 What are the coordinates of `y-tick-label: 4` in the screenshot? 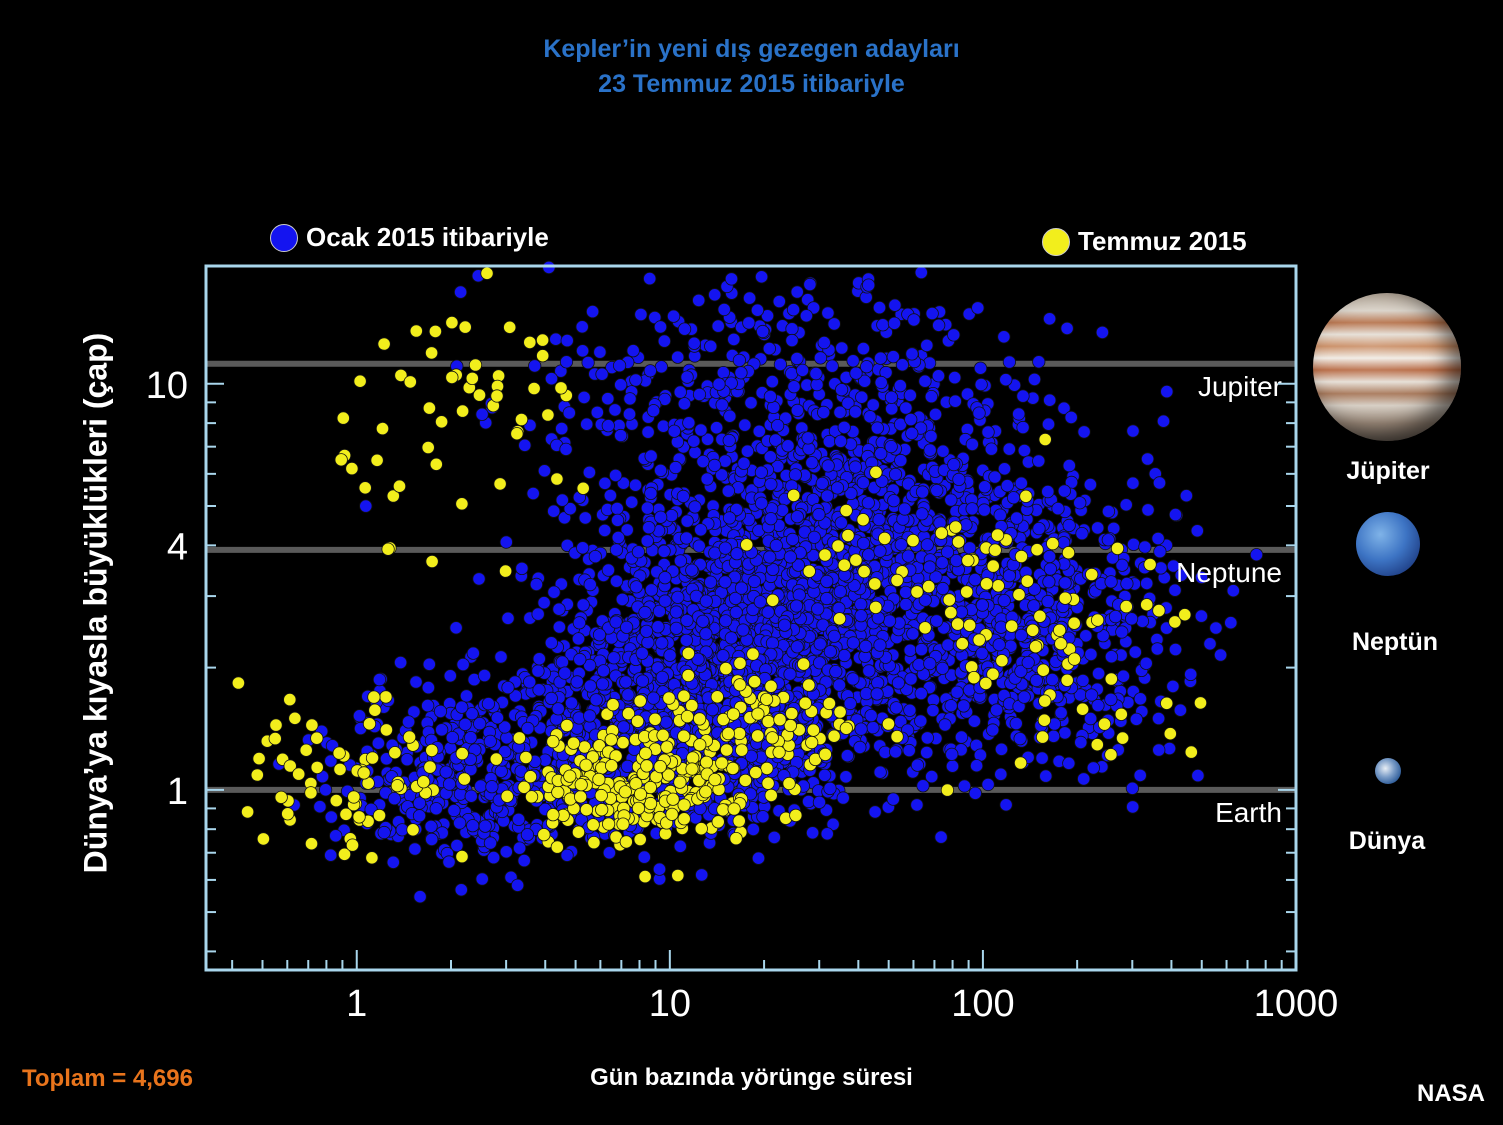 It's located at (177, 547).